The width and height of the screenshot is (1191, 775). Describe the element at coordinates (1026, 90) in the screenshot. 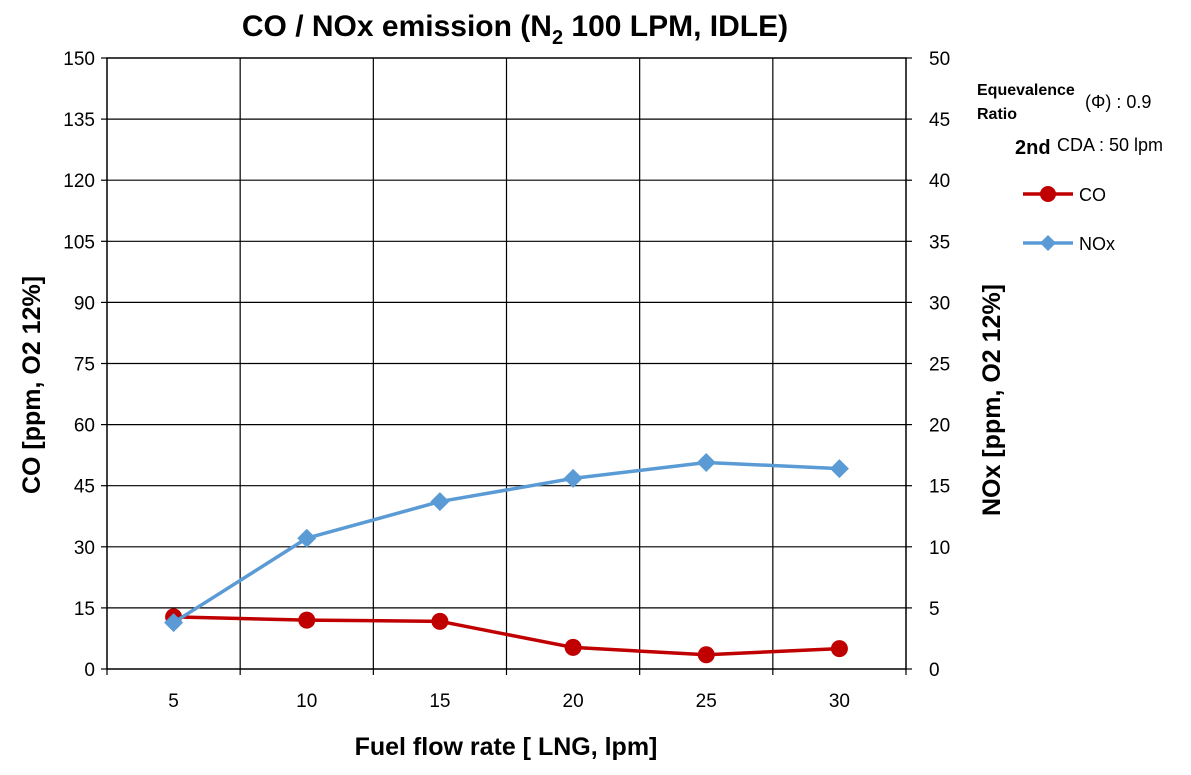

I see `equivalence-label-line1: Equevalence` at that location.